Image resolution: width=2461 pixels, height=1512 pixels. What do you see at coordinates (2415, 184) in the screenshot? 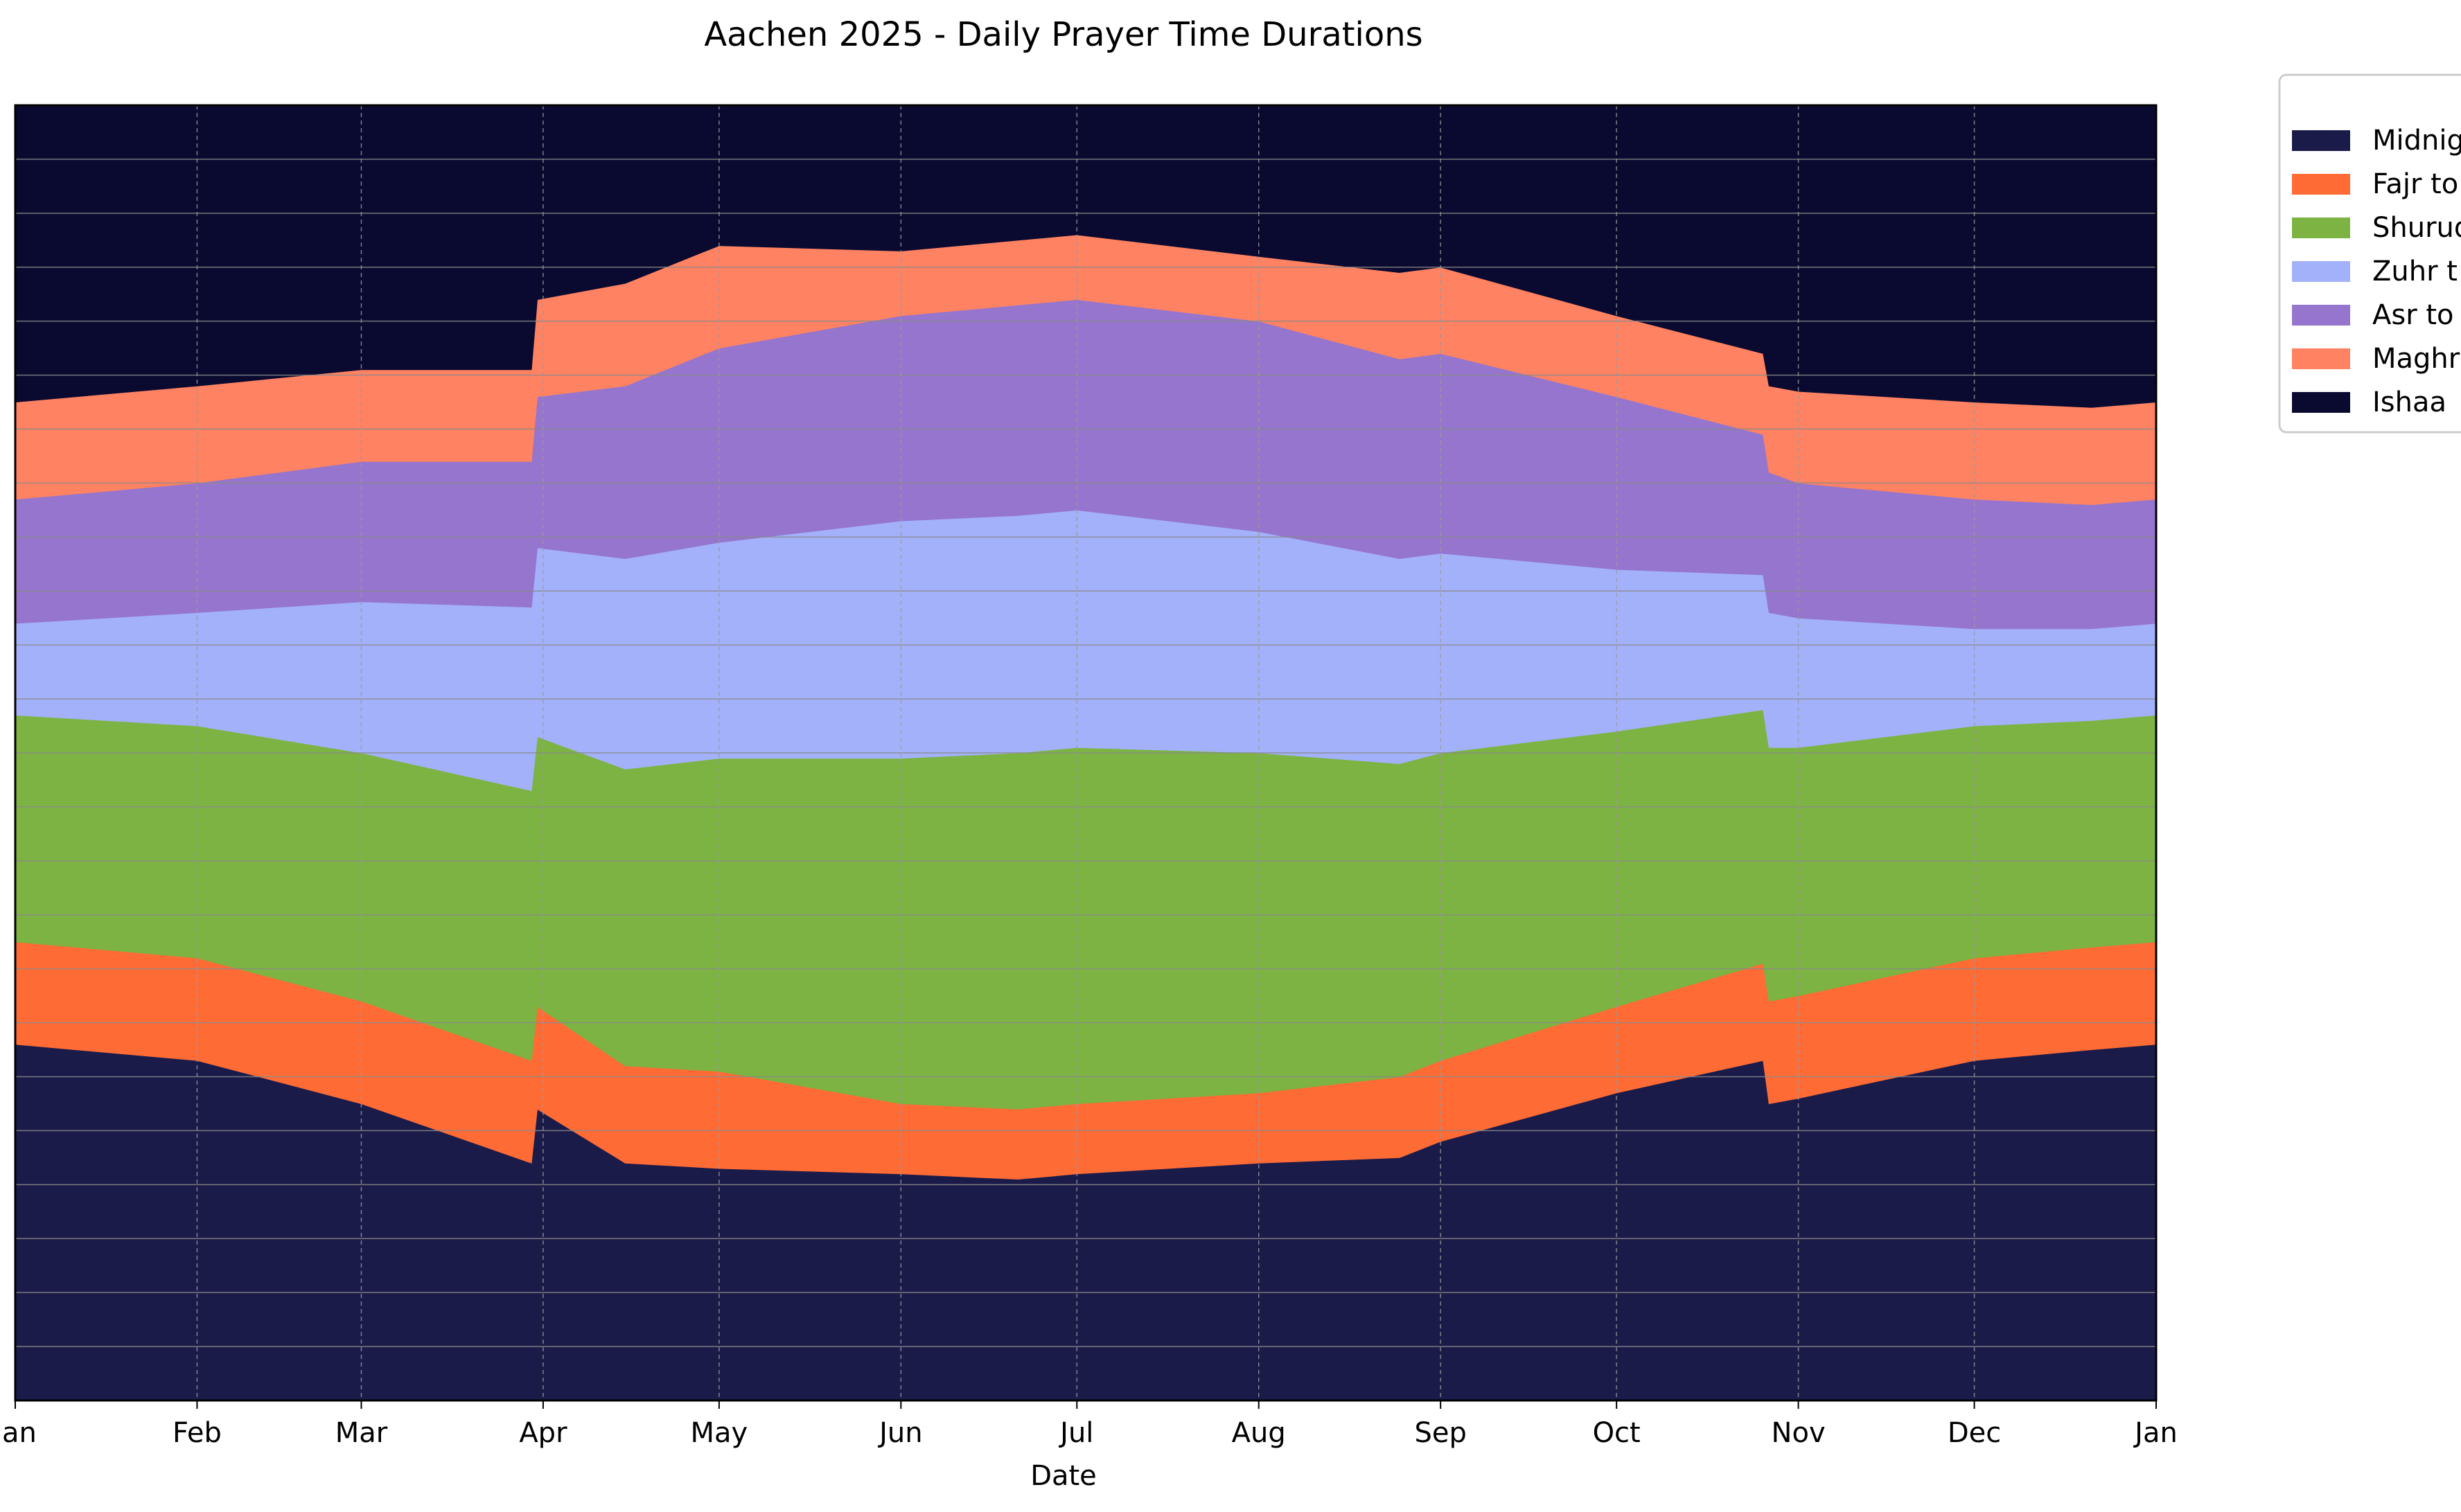
I see `legend-label: Fajr to` at bounding box center [2415, 184].